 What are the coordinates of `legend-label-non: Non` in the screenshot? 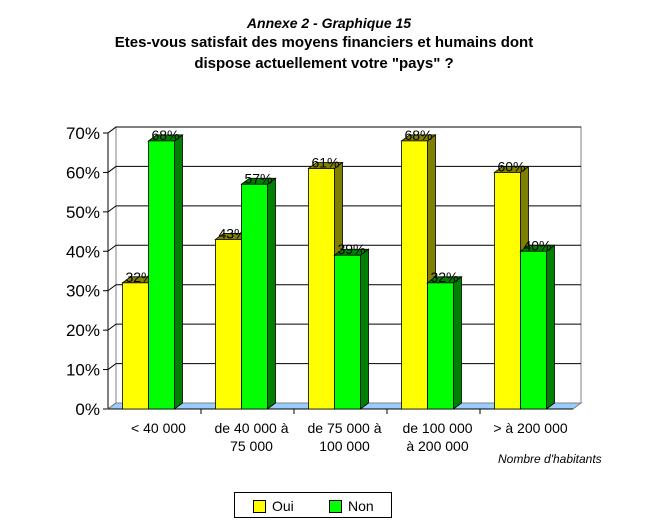 It's located at (361, 506).